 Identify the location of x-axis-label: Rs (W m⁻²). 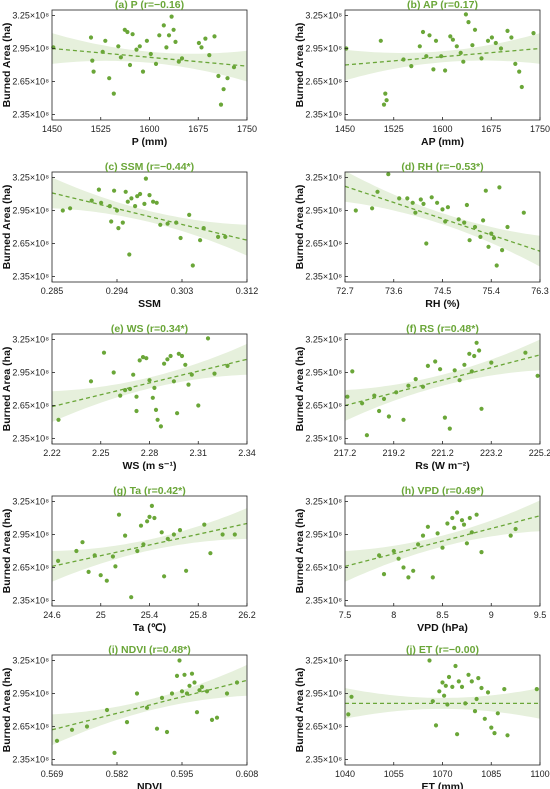
(442, 466).